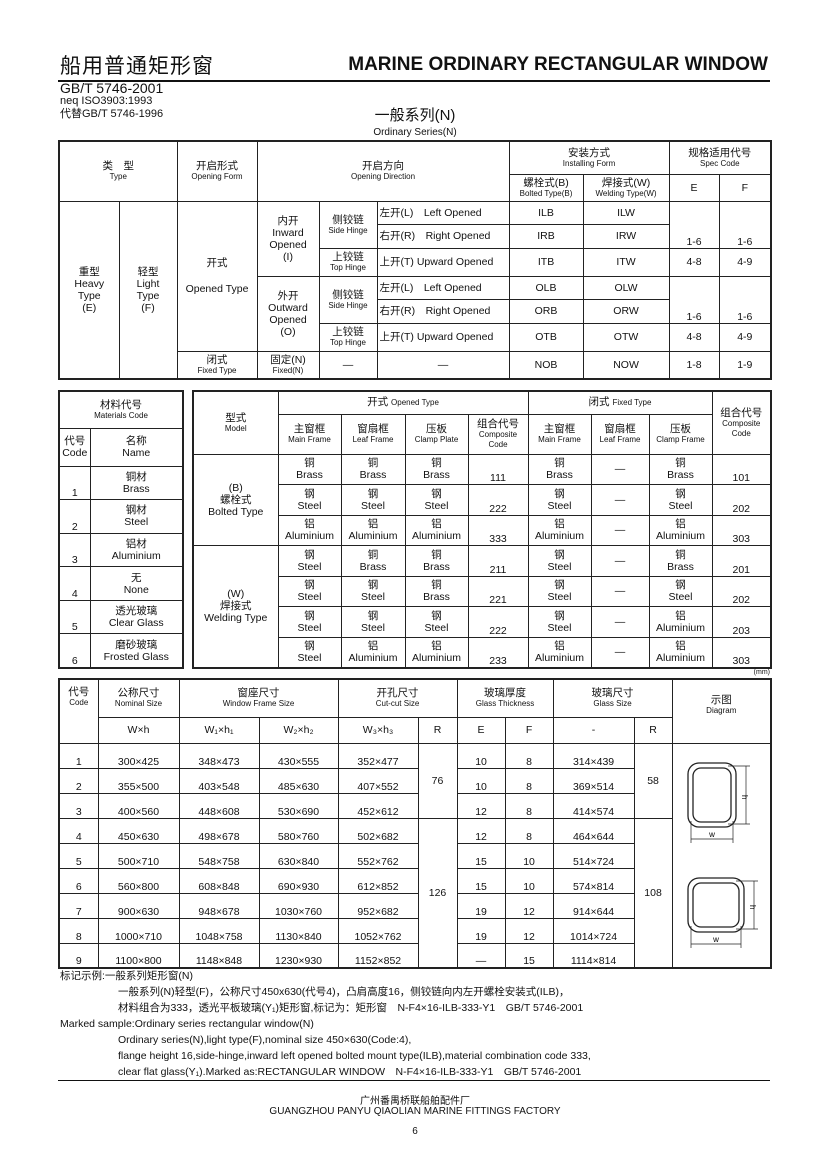 The image size is (830, 1175). What do you see at coordinates (78, 780) in the screenshot?
I see `size-cell: 2` at bounding box center [78, 780].